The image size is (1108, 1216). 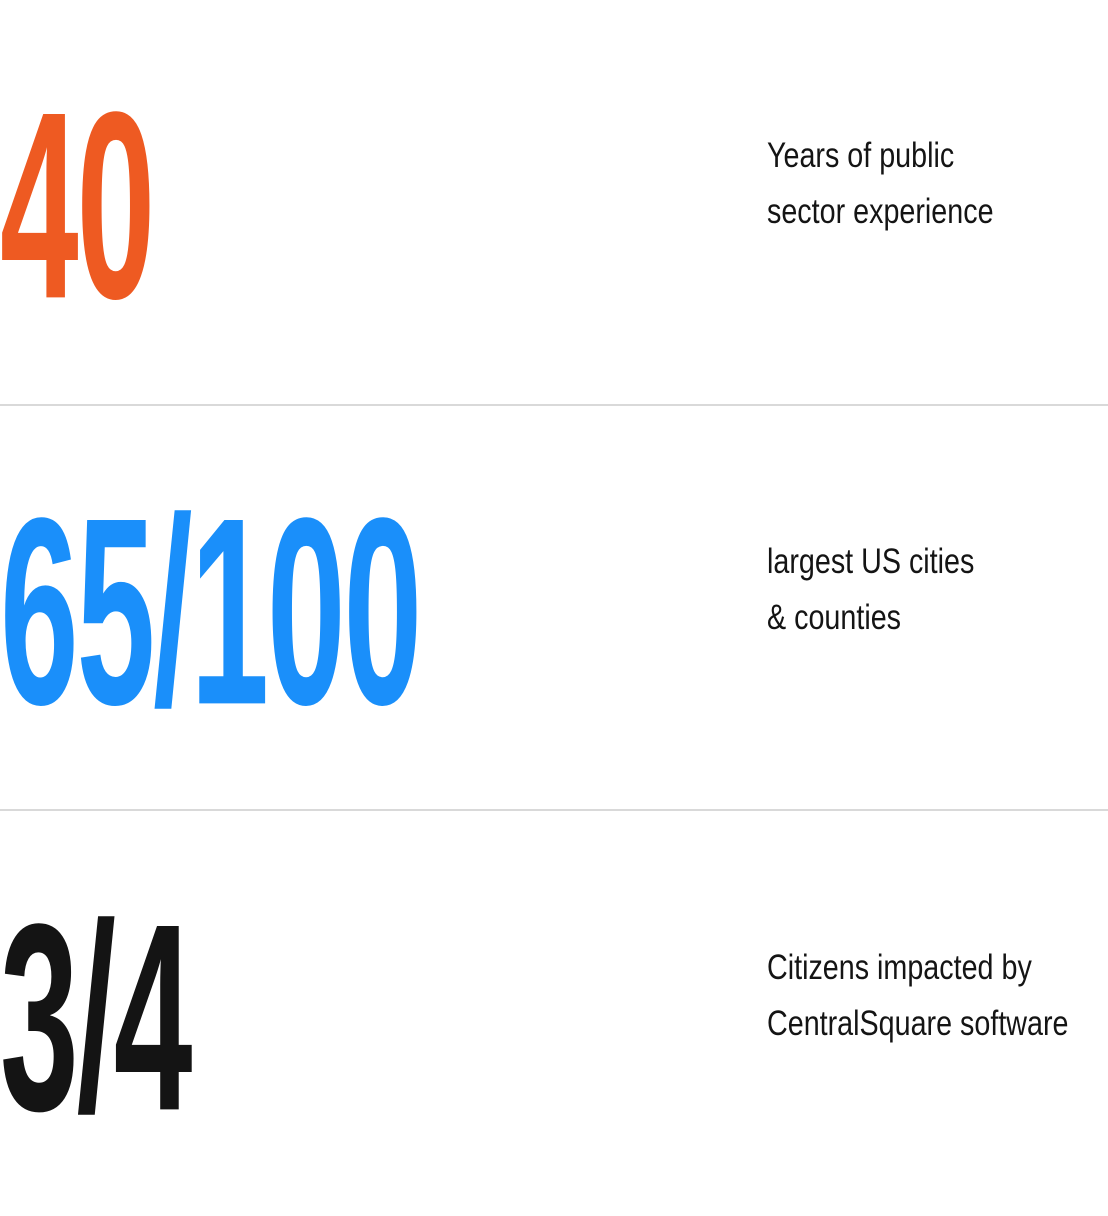 I want to click on stat-label-line: & counties, so click(x=834, y=617).